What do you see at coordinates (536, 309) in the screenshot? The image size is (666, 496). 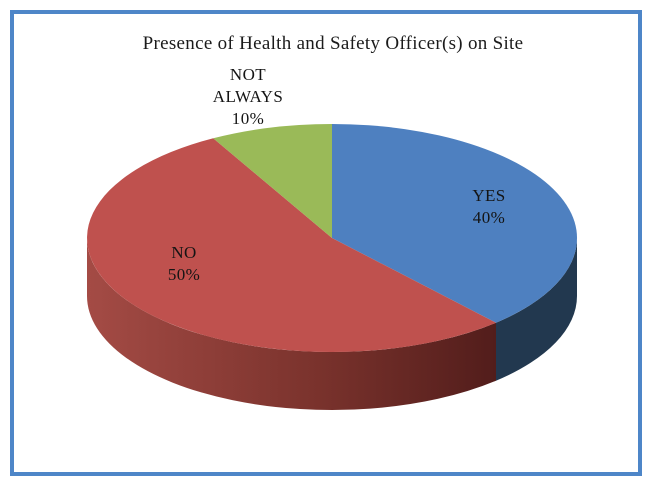 I see `pie-slice-yes-side-wall` at bounding box center [536, 309].